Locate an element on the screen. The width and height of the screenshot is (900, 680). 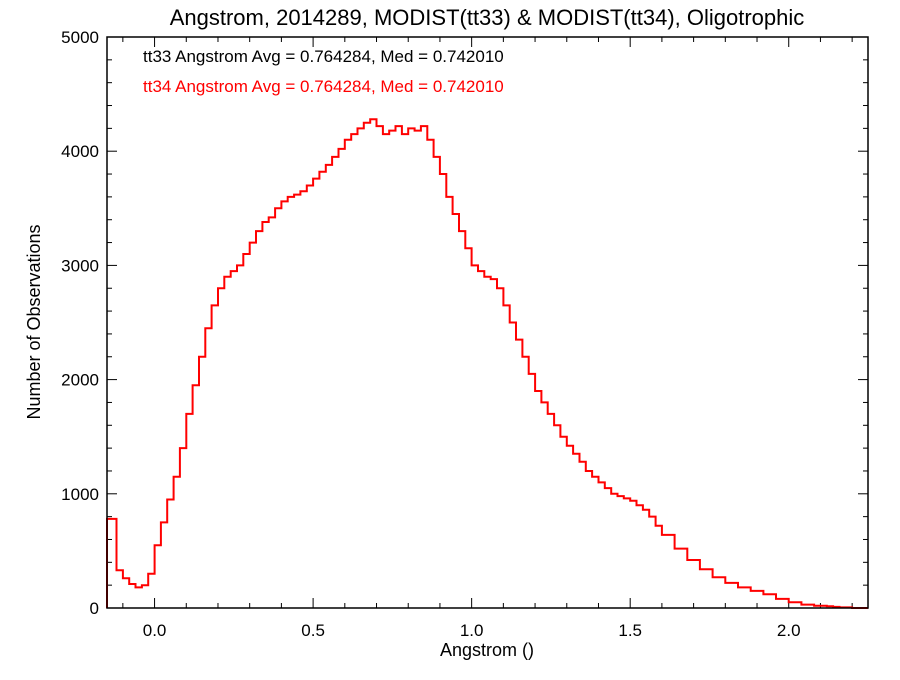
x-tick-label: 1.5 is located at coordinates (630, 630).